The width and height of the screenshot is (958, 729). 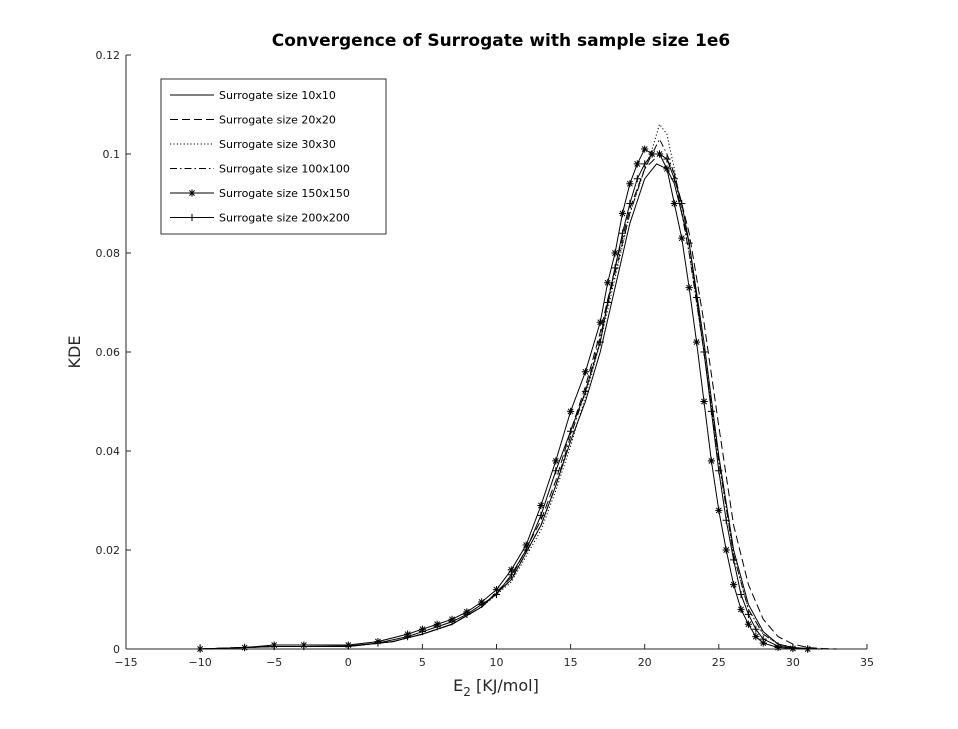 What do you see at coordinates (277, 120) in the screenshot?
I see `legend-label: Surrogate size 20x20` at bounding box center [277, 120].